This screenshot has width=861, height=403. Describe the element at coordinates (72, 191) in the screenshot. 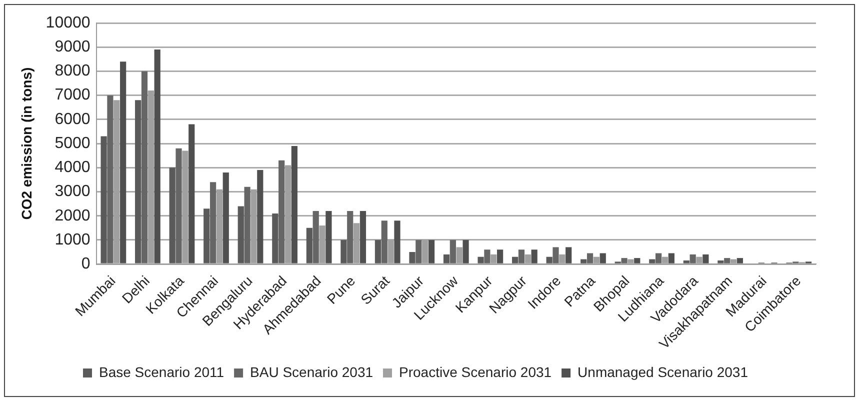

I see `y-tick-label: 3000` at that location.